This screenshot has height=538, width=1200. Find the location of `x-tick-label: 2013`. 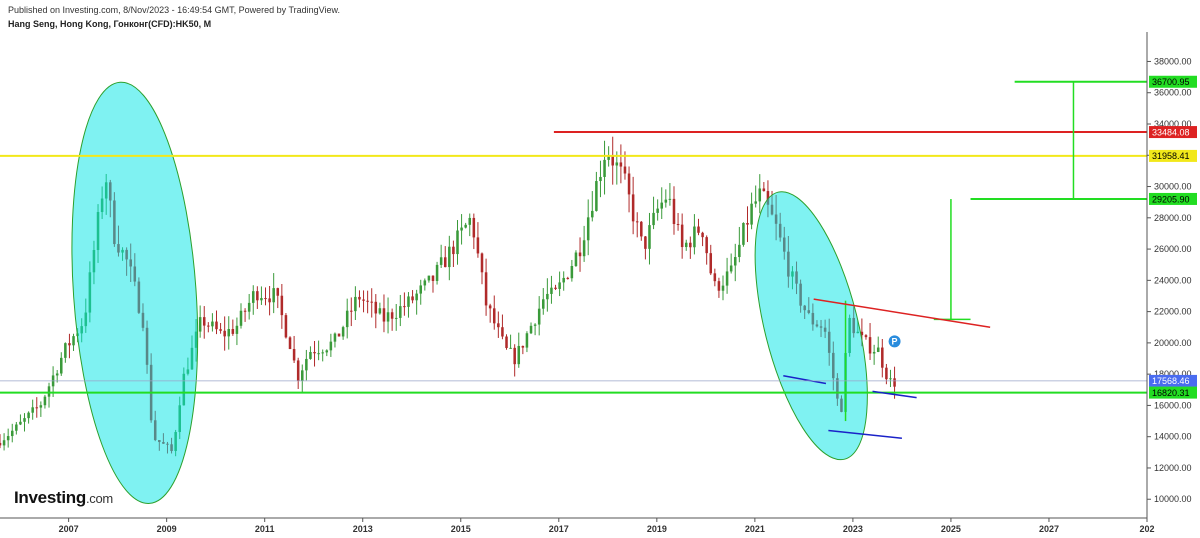

x-tick-label: 2013 is located at coordinates (363, 529).